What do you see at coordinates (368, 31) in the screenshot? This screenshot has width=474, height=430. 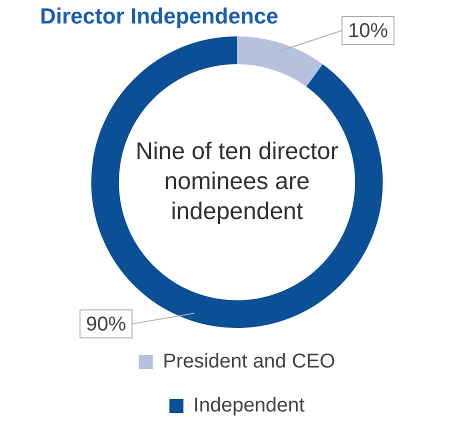 I see `data-label: 10%` at bounding box center [368, 31].